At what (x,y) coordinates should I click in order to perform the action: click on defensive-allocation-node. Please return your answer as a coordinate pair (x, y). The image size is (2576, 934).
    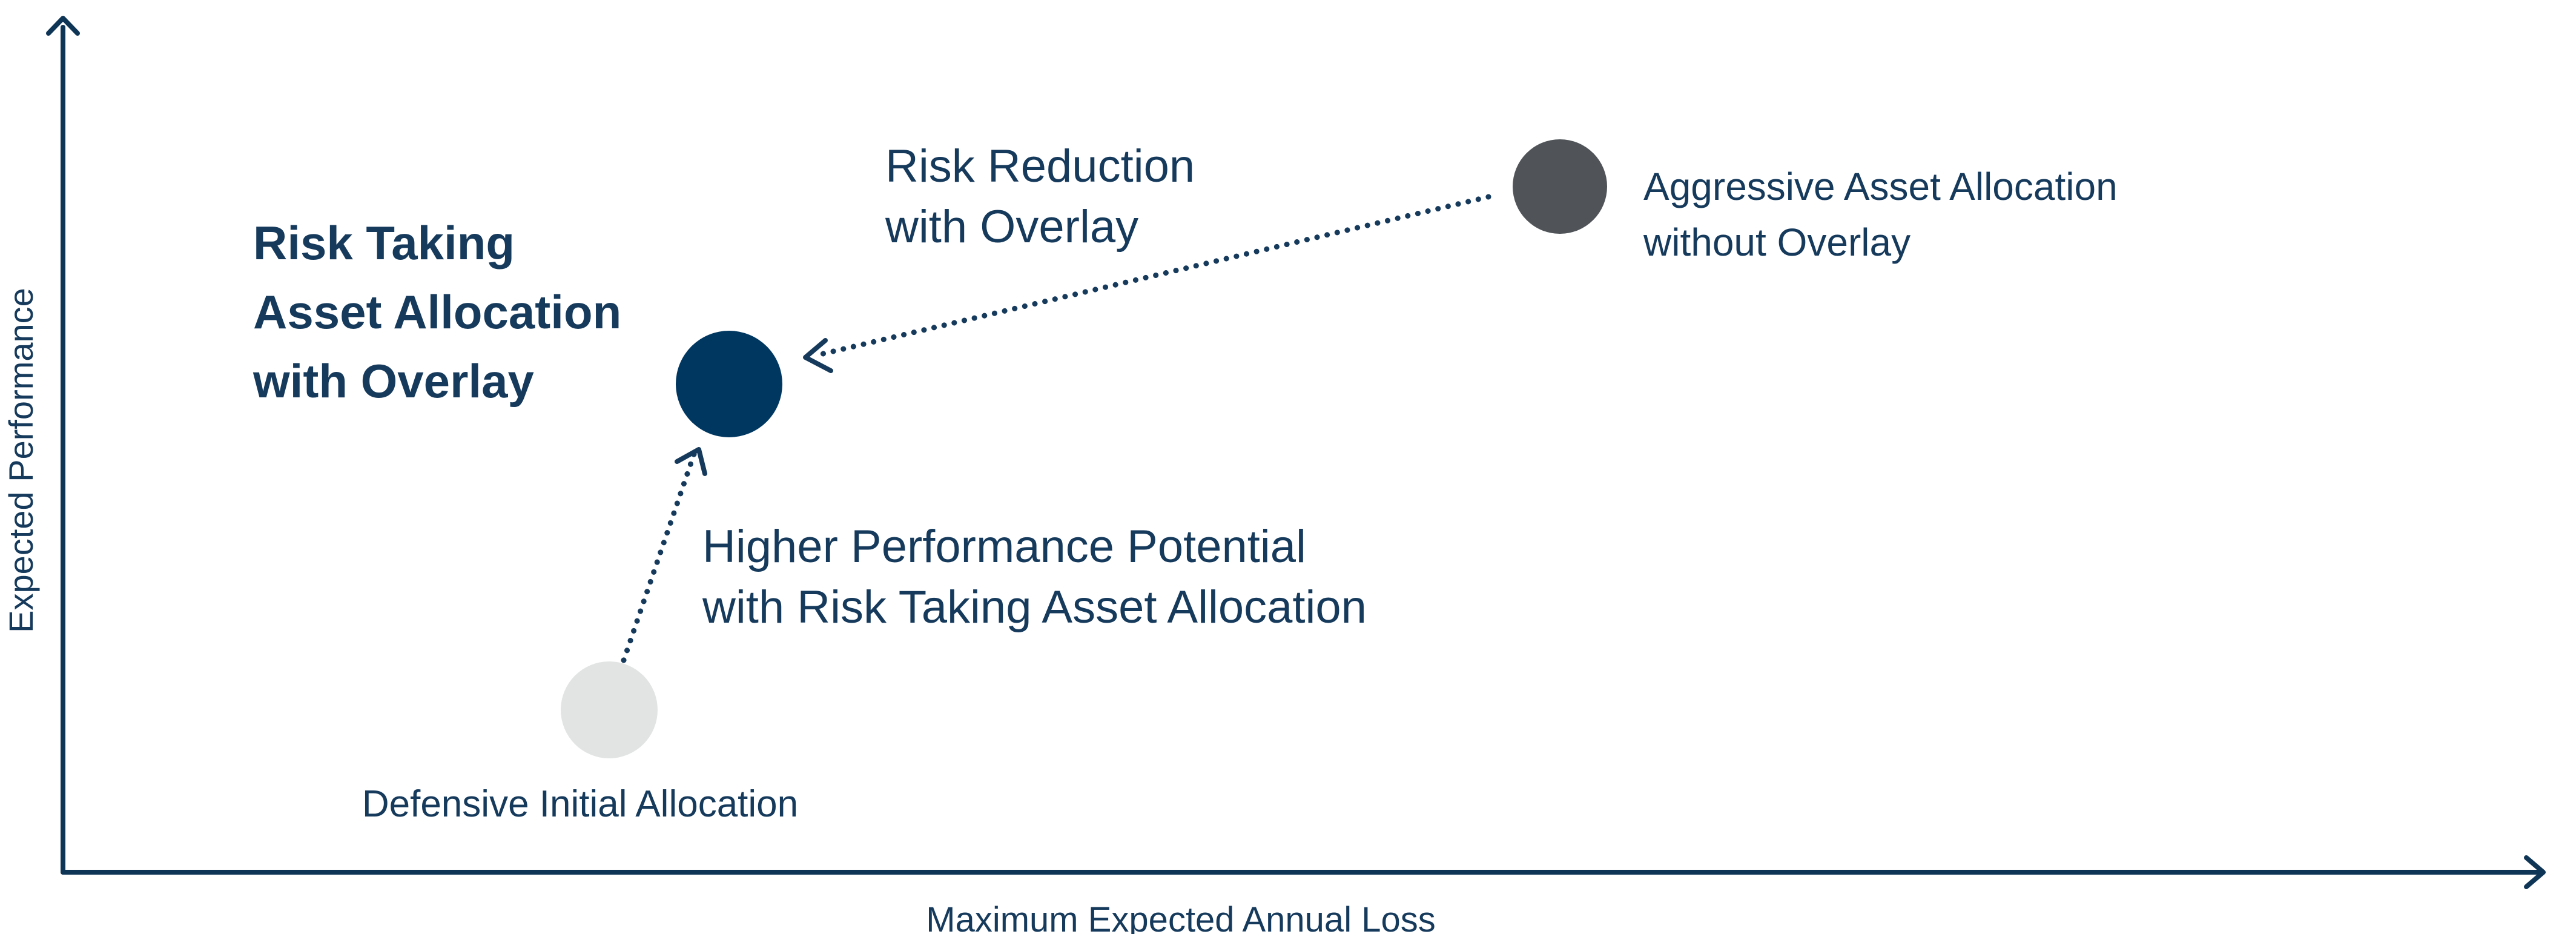
    Looking at the image, I should click on (609, 709).